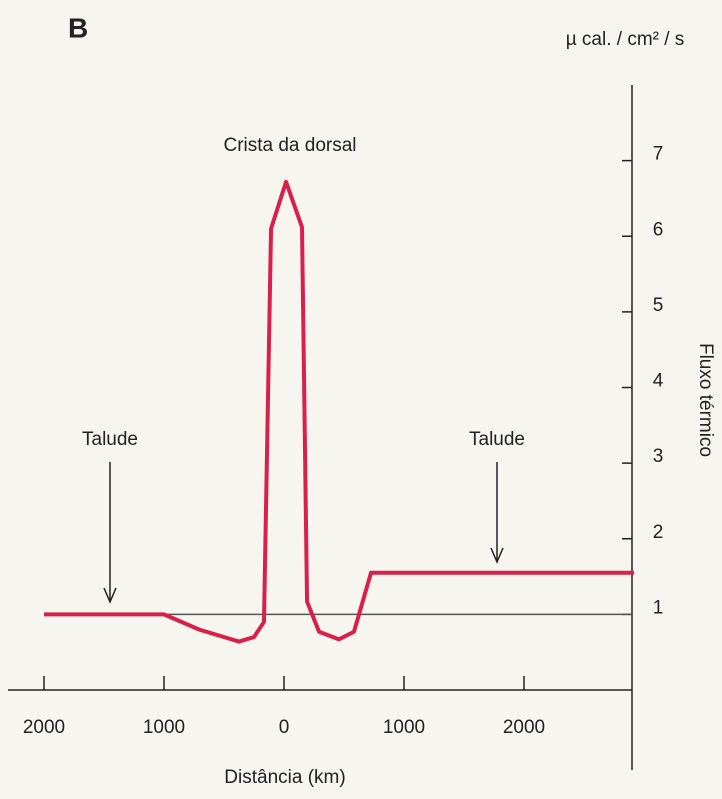  I want to click on unit-label: µ cal. / cm² / s, so click(625, 39).